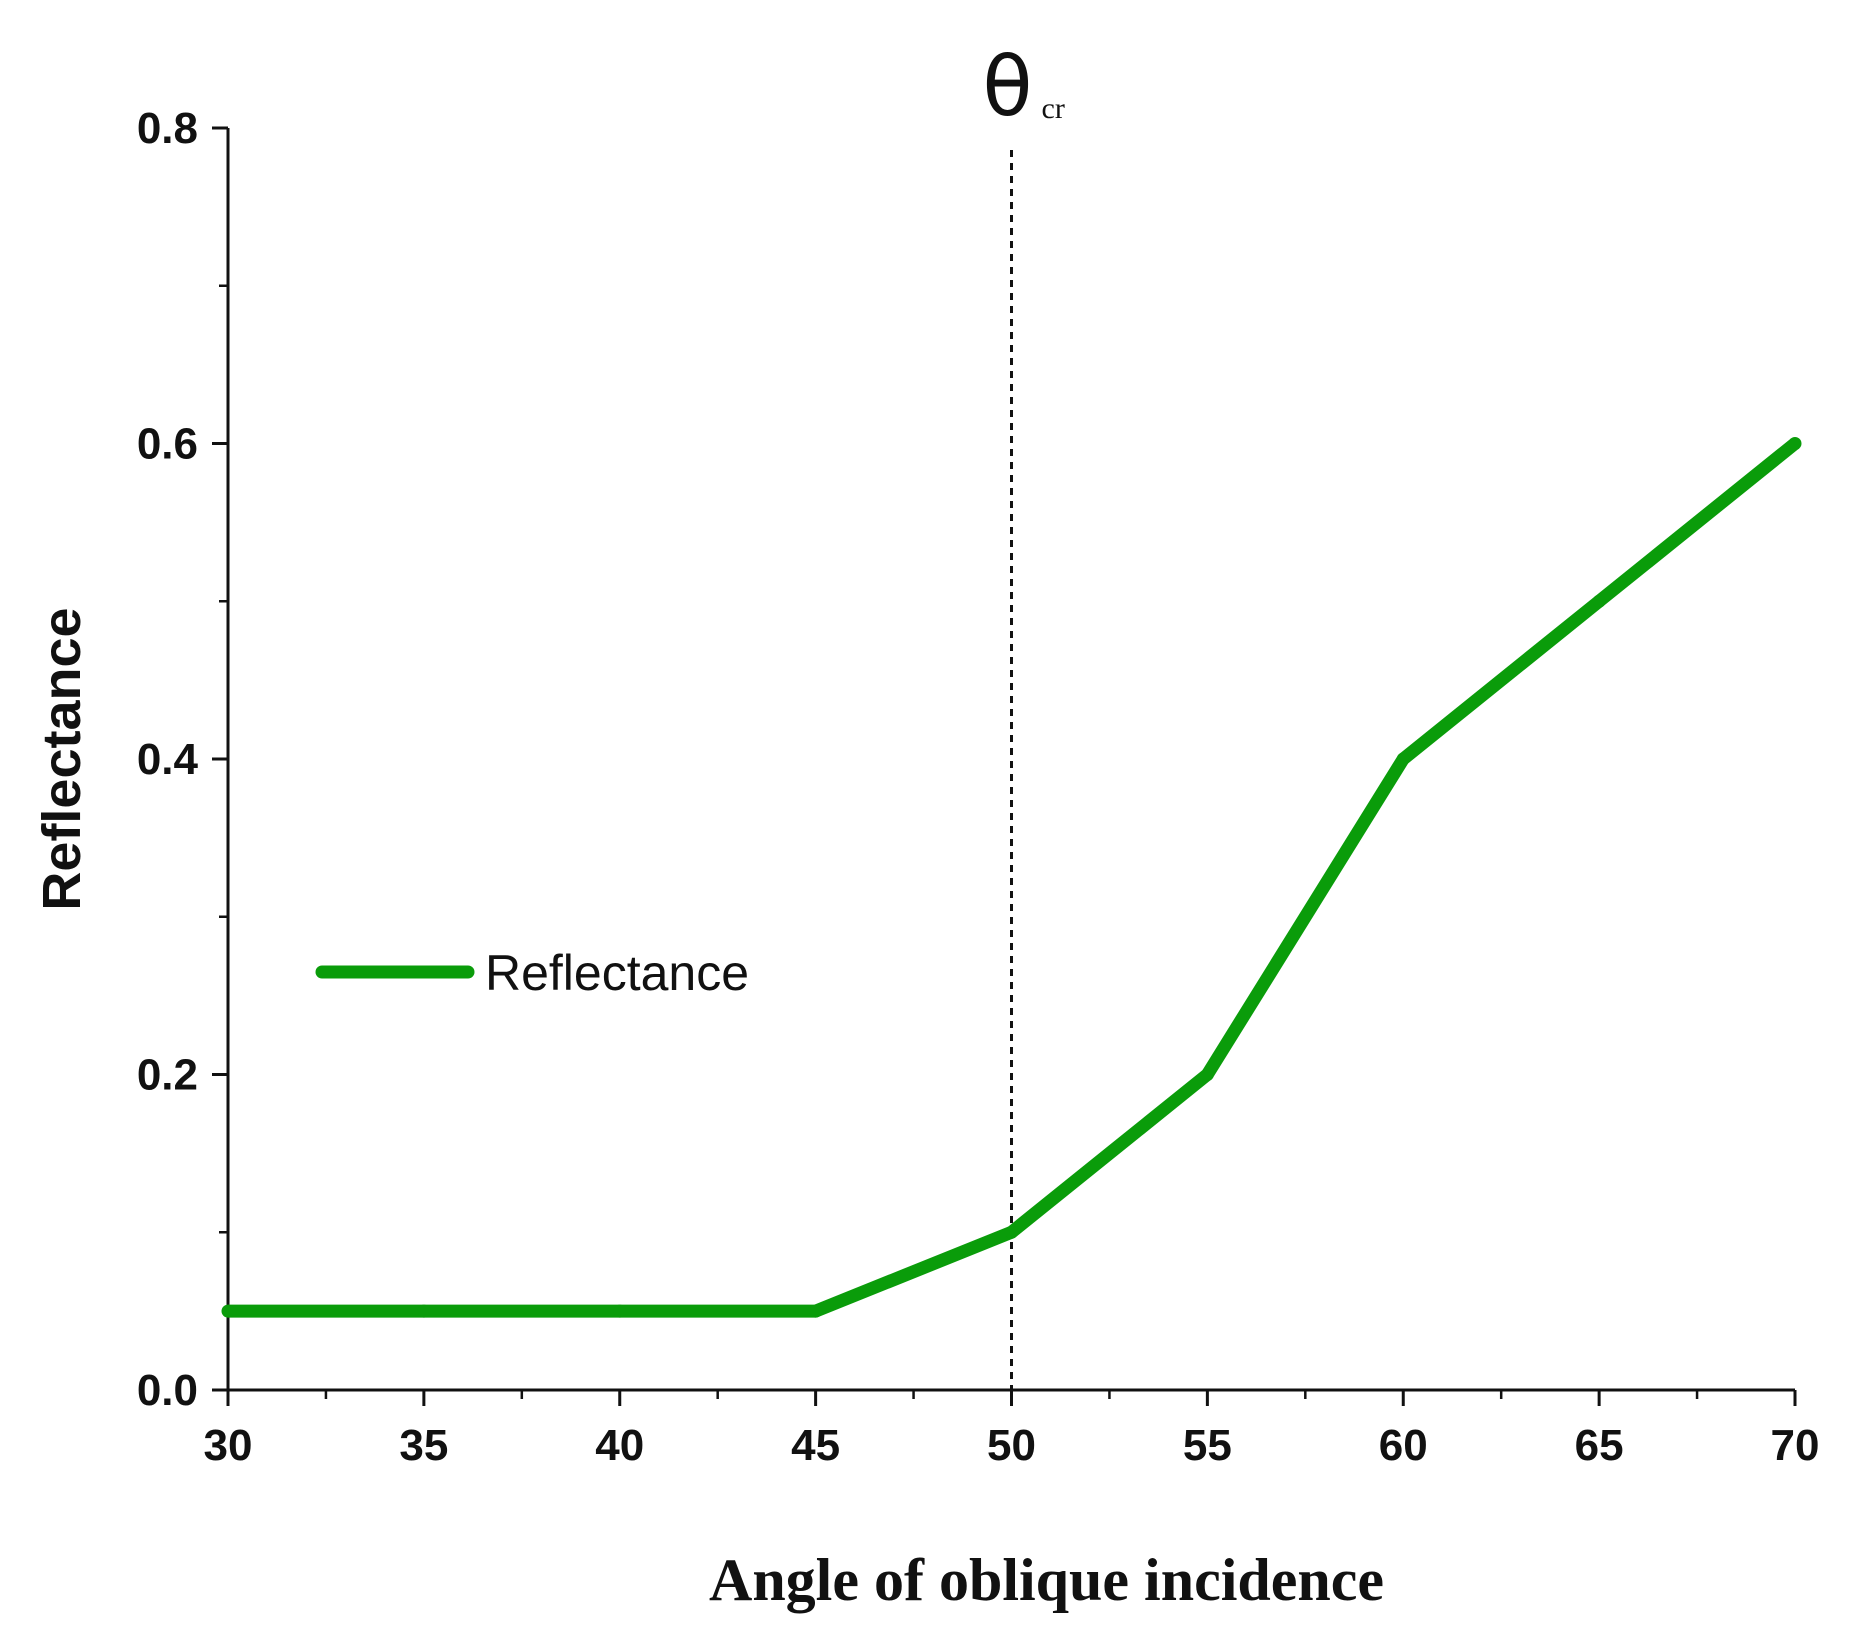 The height and width of the screenshot is (1626, 1855). What do you see at coordinates (167, 128) in the screenshot?
I see `y-tick-label: 0.8` at bounding box center [167, 128].